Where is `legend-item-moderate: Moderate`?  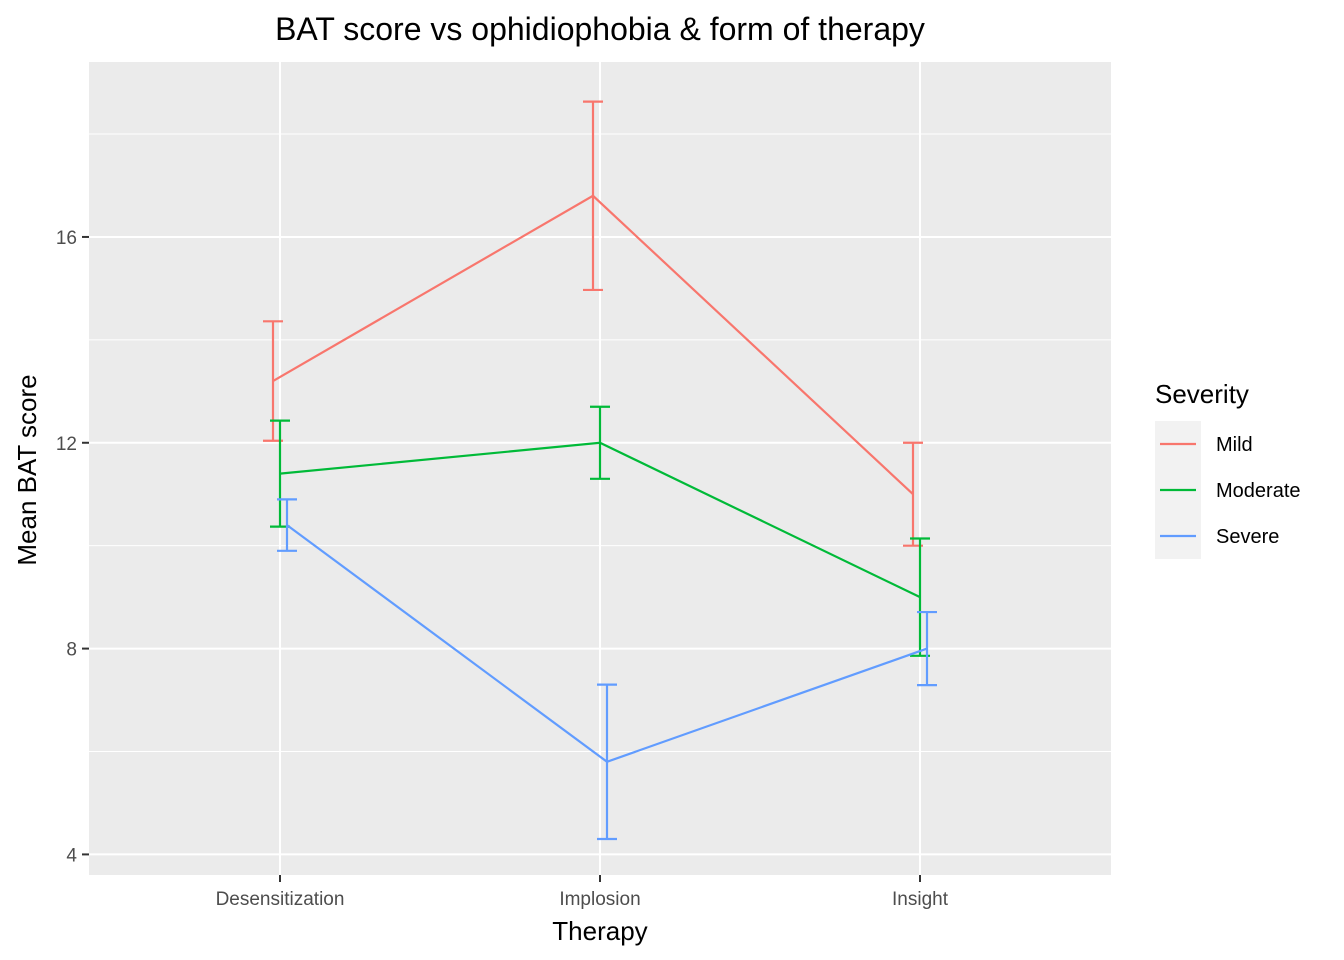
legend-item-moderate: Moderate is located at coordinates (1228, 490).